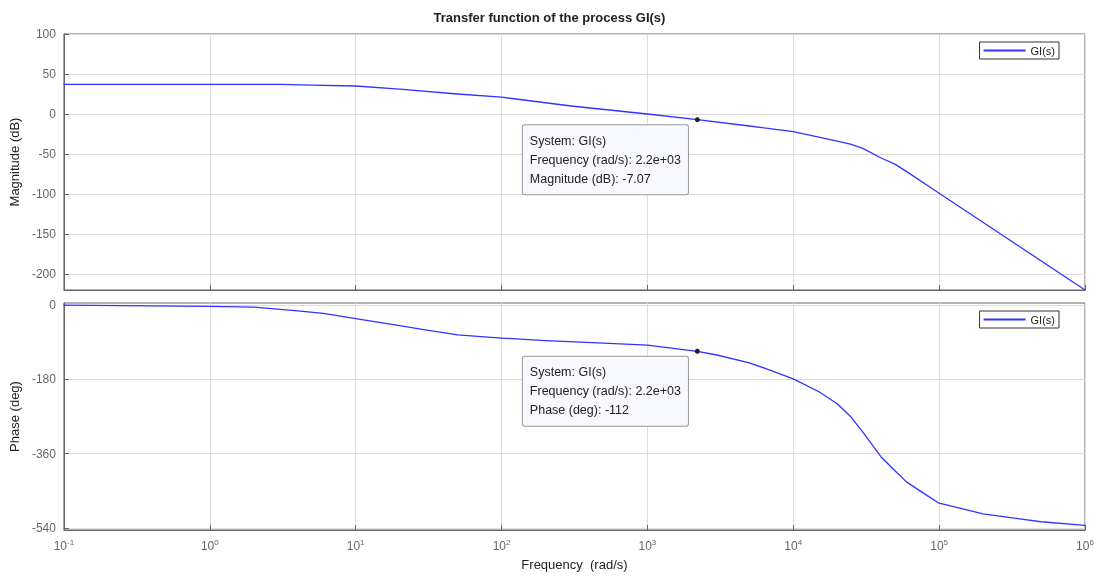  What do you see at coordinates (605, 391) in the screenshot?
I see `annotation: System: GI(s) Frequency (rad/s): 2.2e+03 Phase (deg): -112` at bounding box center [605, 391].